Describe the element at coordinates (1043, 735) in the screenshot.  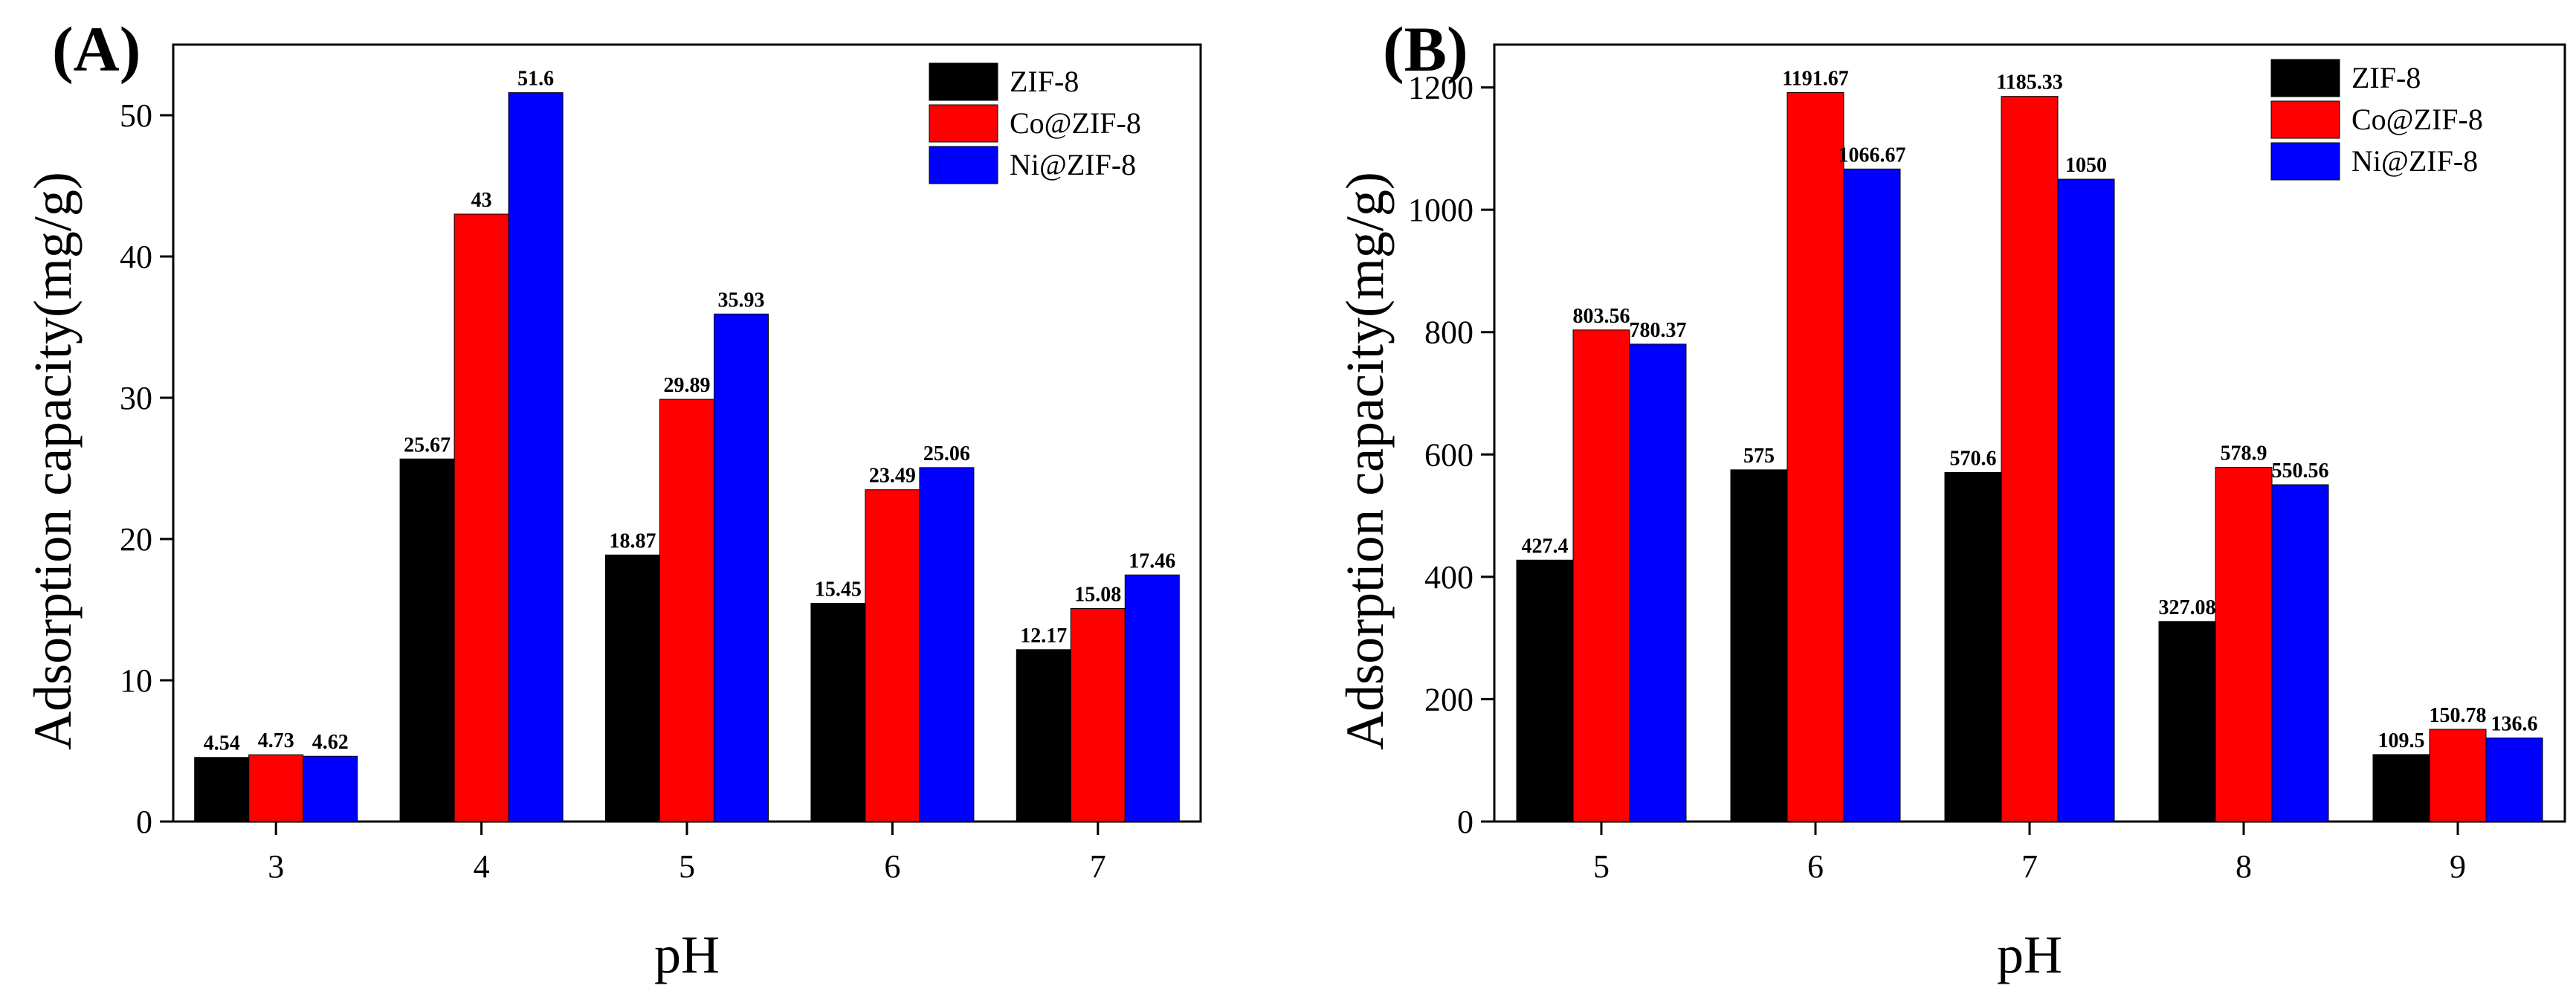
I see `panel-a-bar-zif-8-ph7` at that location.